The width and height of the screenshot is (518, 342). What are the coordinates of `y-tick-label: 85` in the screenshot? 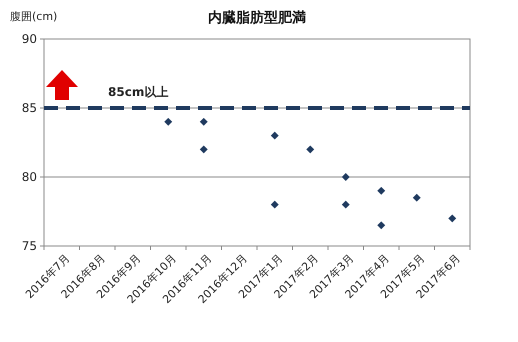 It's located at (29, 108).